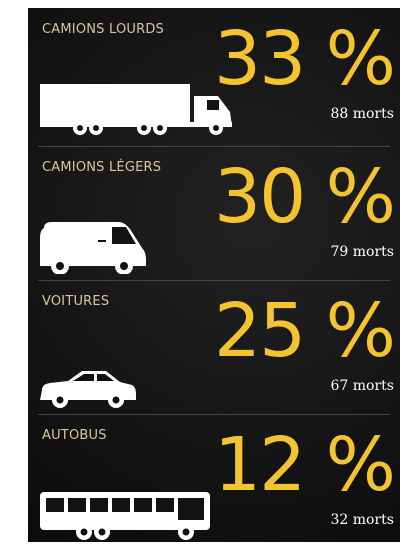 The width and height of the screenshot is (414, 546). Describe the element at coordinates (305, 465) in the screenshot. I see `percent: 12 %` at that location.